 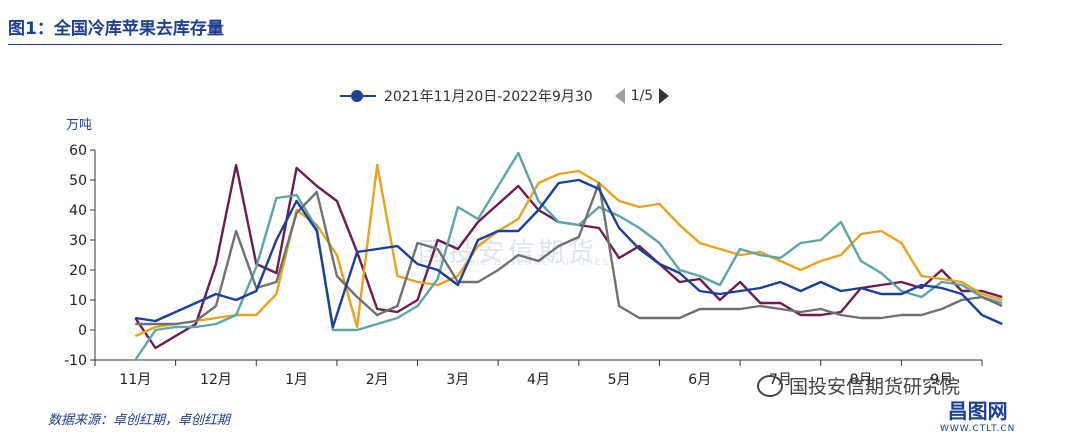 What do you see at coordinates (619, 96) in the screenshot?
I see `legend-prev-icon` at bounding box center [619, 96].